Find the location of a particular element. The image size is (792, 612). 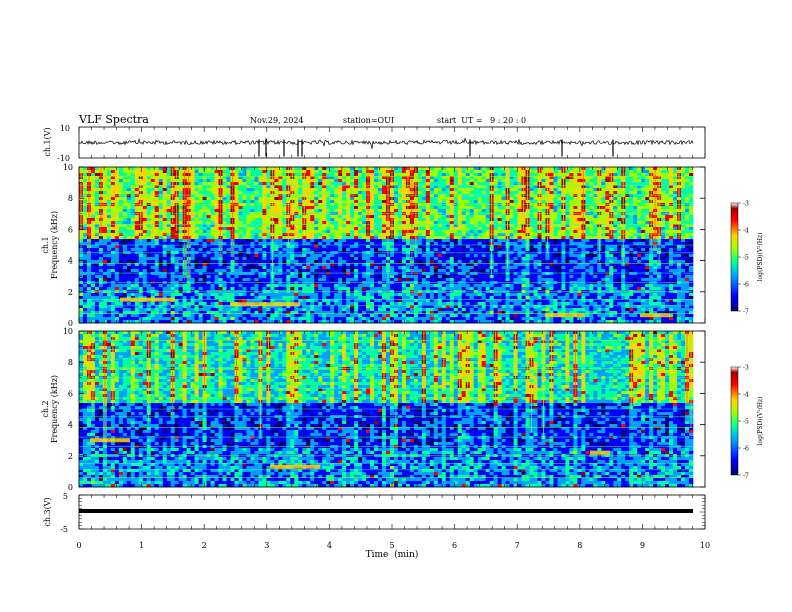

colorbar-ch2-label: log(PSD)(V²/Hz) is located at coordinates (760, 421).